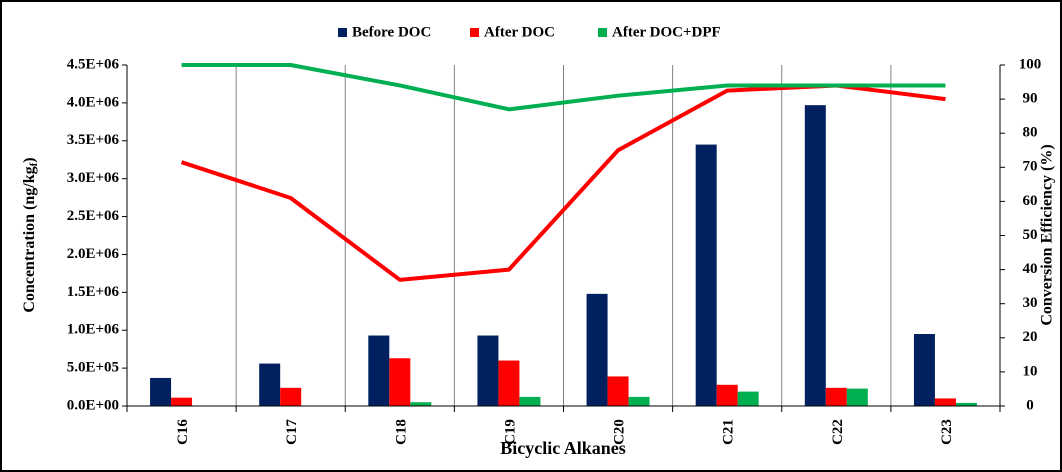 The height and width of the screenshot is (472, 1062). Describe the element at coordinates (93, 254) in the screenshot. I see `y-tick-label: 2.0E+06` at that location.